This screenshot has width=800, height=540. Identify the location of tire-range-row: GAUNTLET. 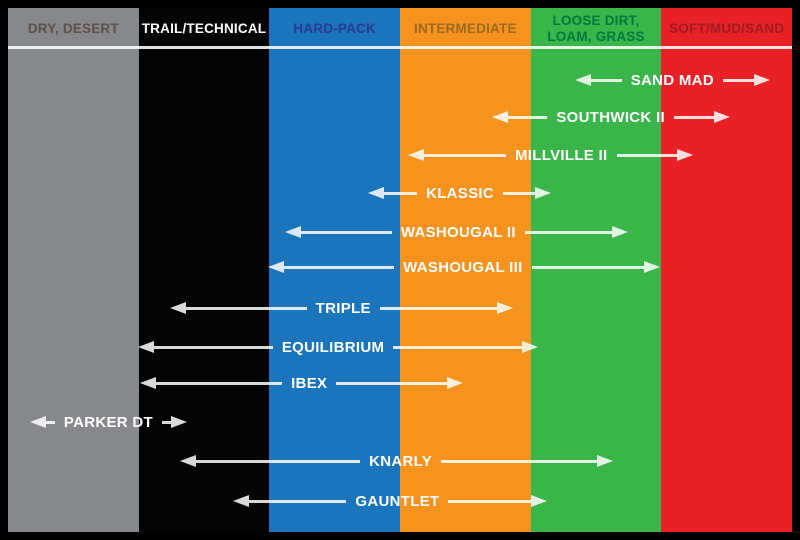
(390, 501).